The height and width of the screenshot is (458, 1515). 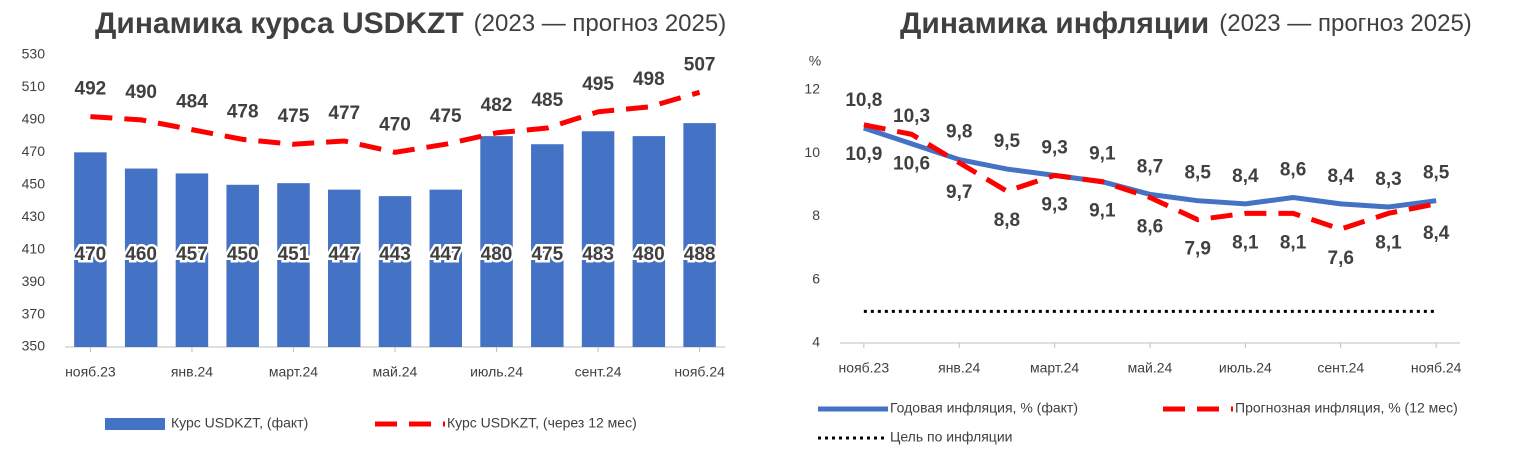 What do you see at coordinates (91, 89) in the screenshot?
I see `value-label: 492` at bounding box center [91, 89].